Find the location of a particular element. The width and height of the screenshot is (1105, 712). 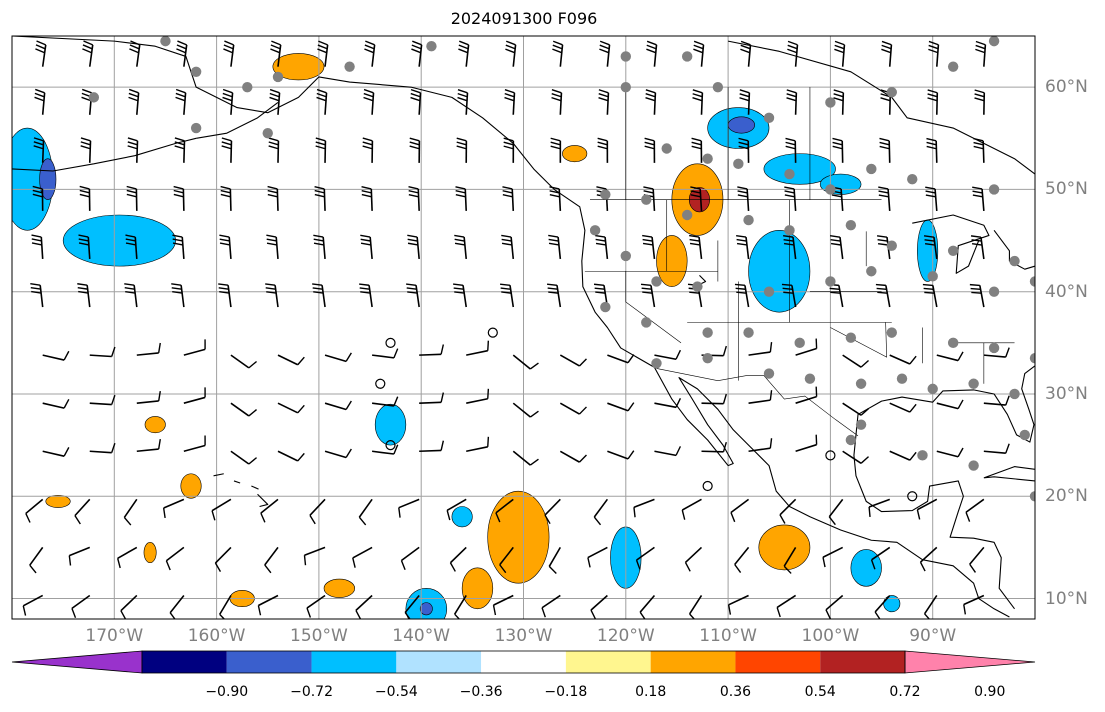

colorbar is located at coordinates (523, 662).